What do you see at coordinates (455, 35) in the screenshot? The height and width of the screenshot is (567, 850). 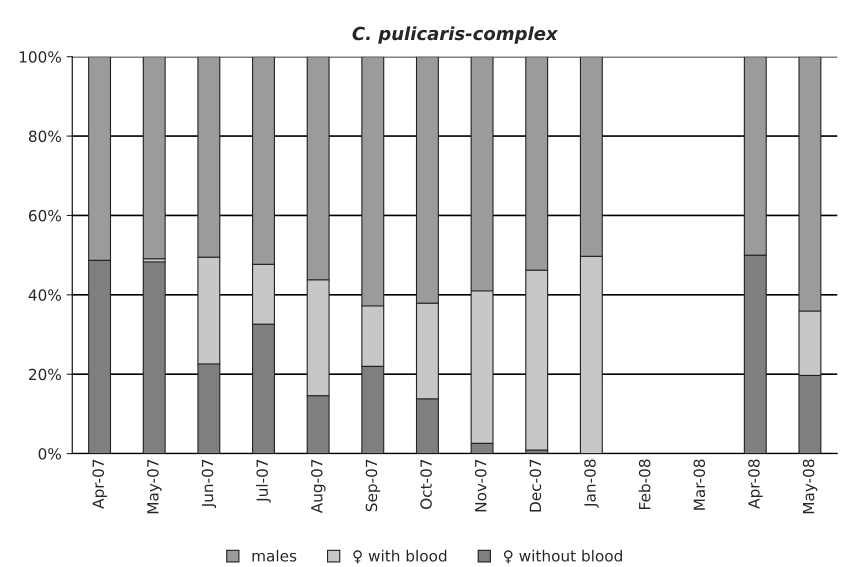 I see `chart-title: C. pulicaris-complex` at bounding box center [455, 35].